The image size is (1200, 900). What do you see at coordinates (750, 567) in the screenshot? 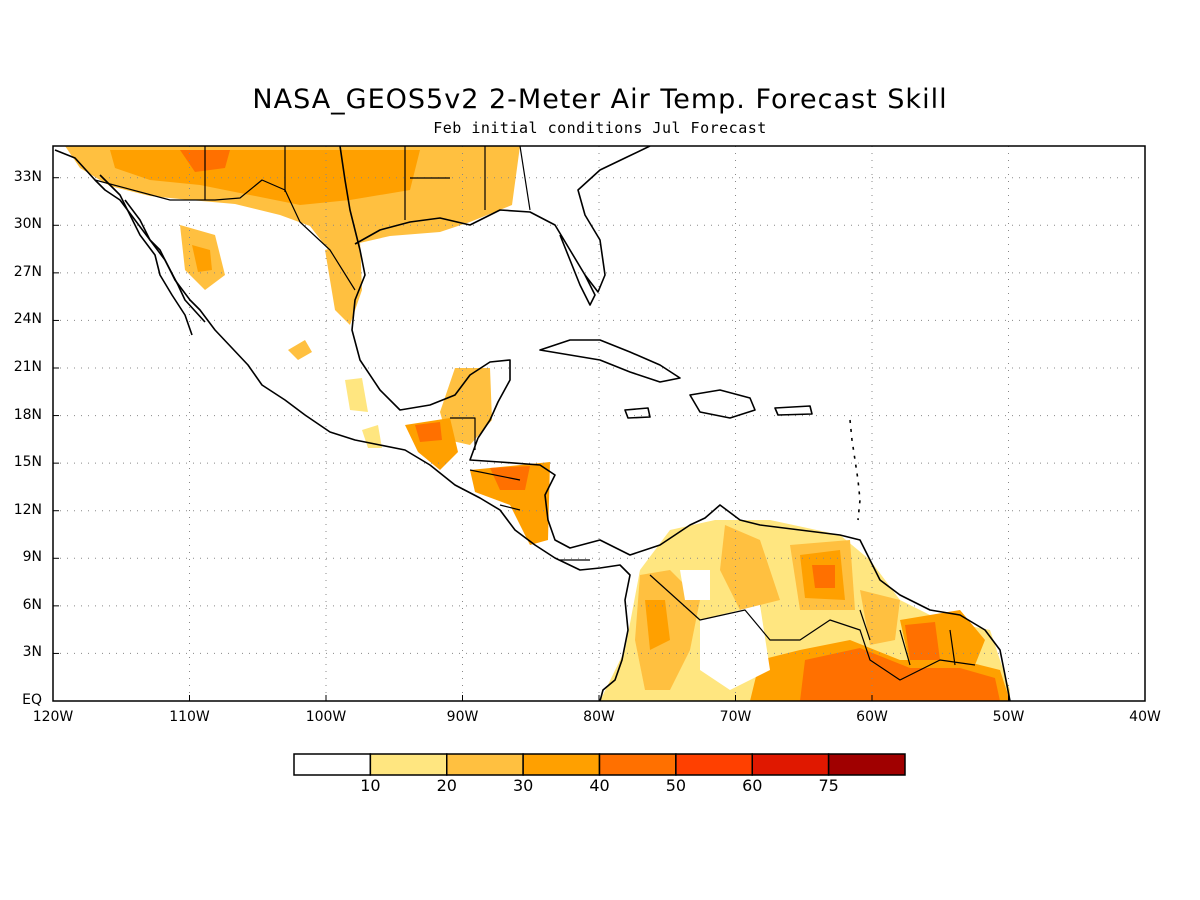
I see `skill-region-venezuela` at bounding box center [750, 567].